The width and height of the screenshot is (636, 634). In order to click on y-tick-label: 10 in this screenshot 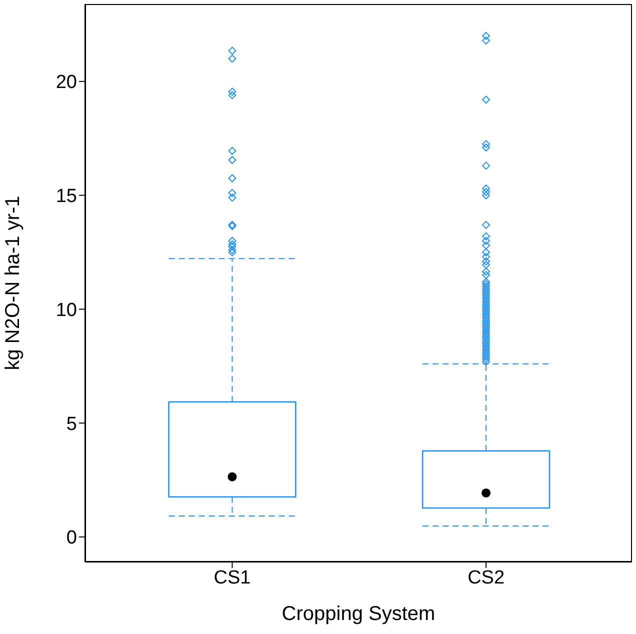, I will do `click(66, 310)`.